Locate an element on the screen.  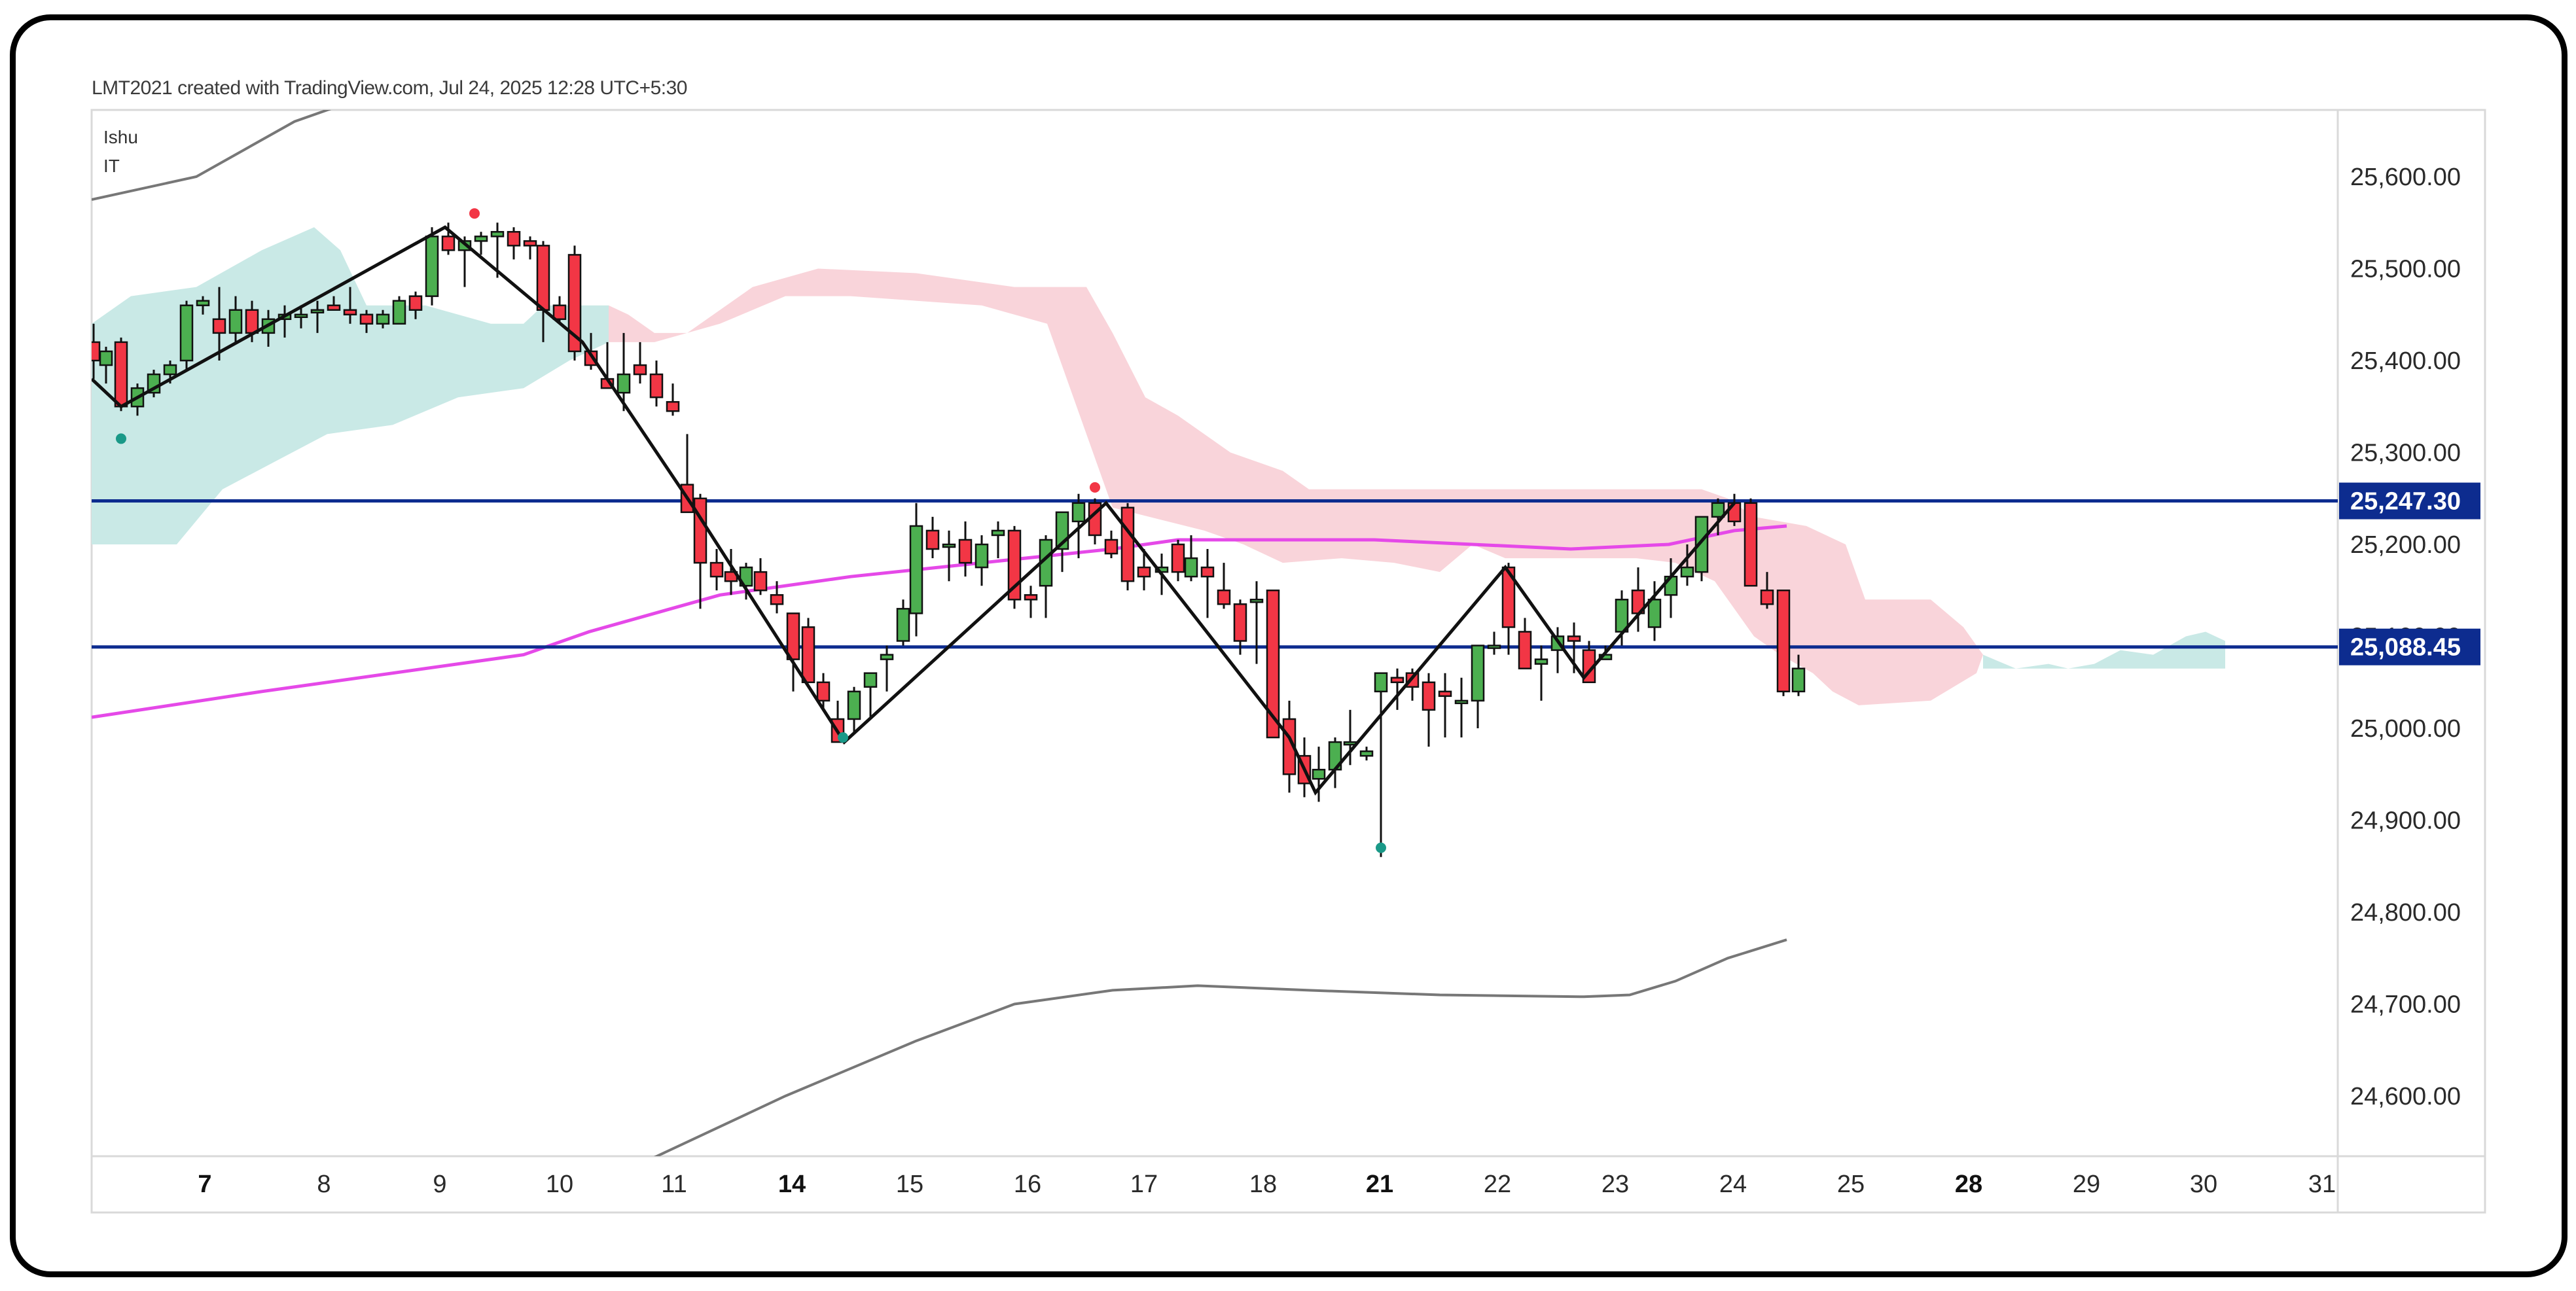
price-tick-label: 25,600.00 is located at coordinates (2405, 177).